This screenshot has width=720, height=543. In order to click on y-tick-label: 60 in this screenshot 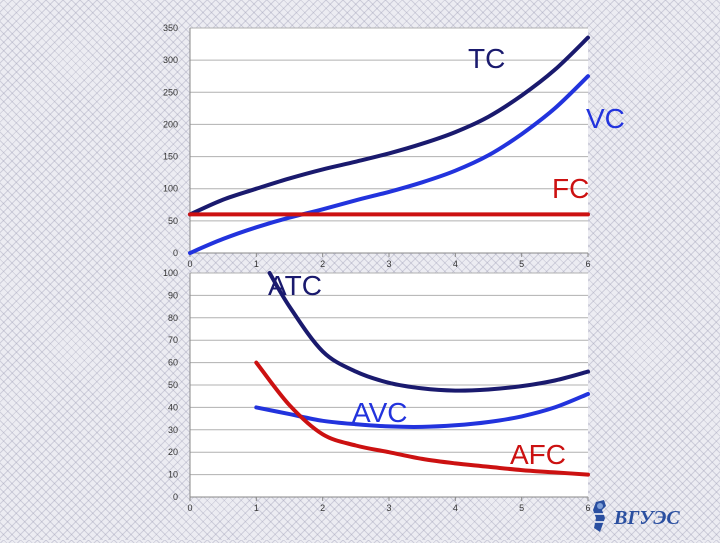, I will do `click(173, 363)`.